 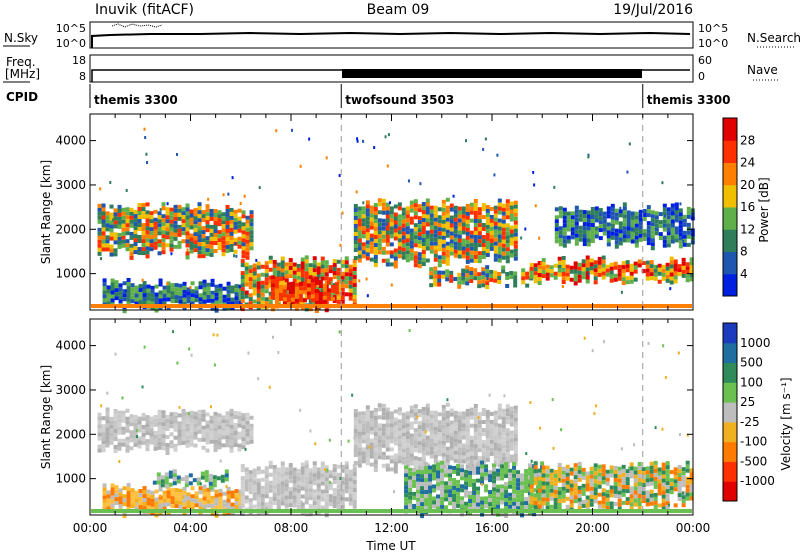 What do you see at coordinates (786, 423) in the screenshot?
I see `velocity-colorbar-label: Velocity [m s⁻¹]` at bounding box center [786, 423].